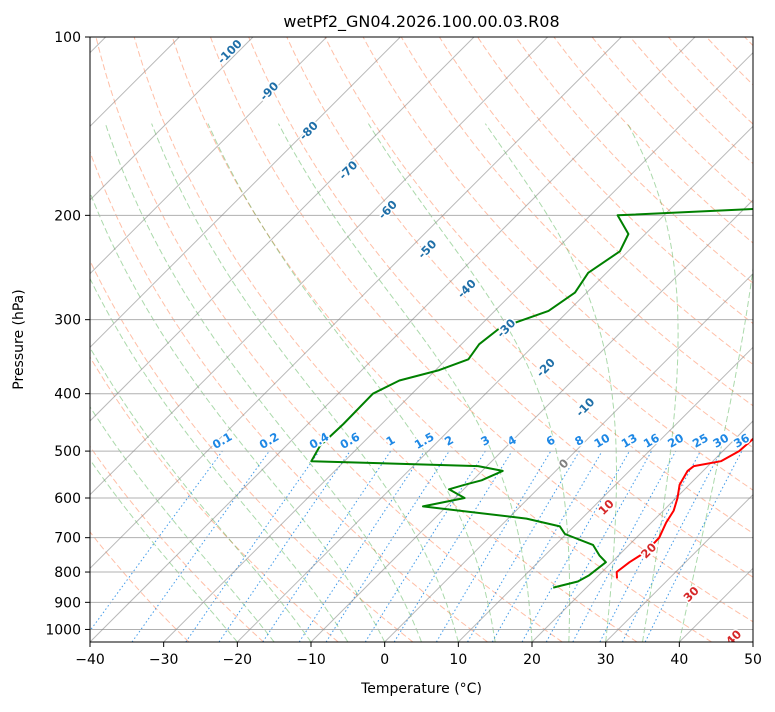 The image size is (775, 712). Describe the element at coordinates (532, 660) in the screenshot. I see `x-tick-label: 20` at that location.